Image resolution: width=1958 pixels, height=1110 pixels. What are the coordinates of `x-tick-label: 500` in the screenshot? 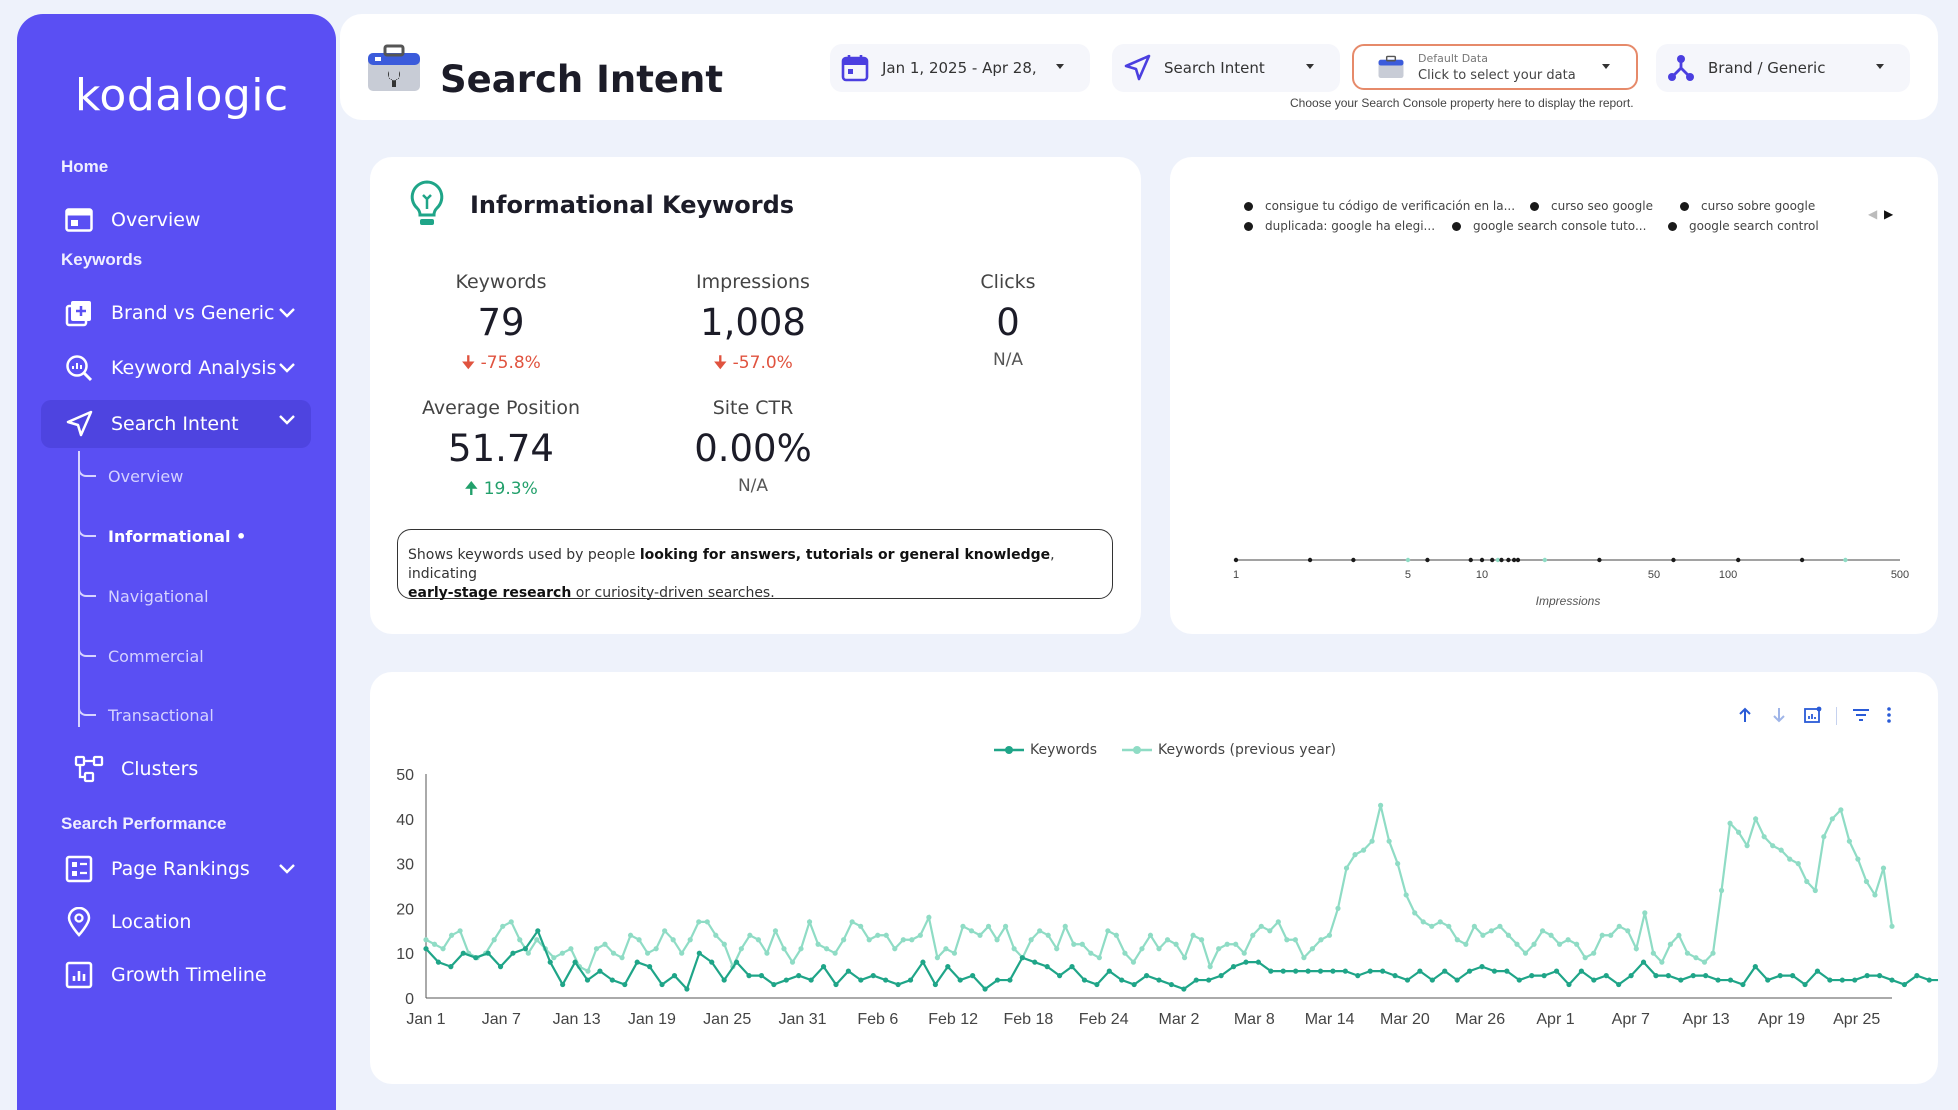 It's located at (1900, 575).